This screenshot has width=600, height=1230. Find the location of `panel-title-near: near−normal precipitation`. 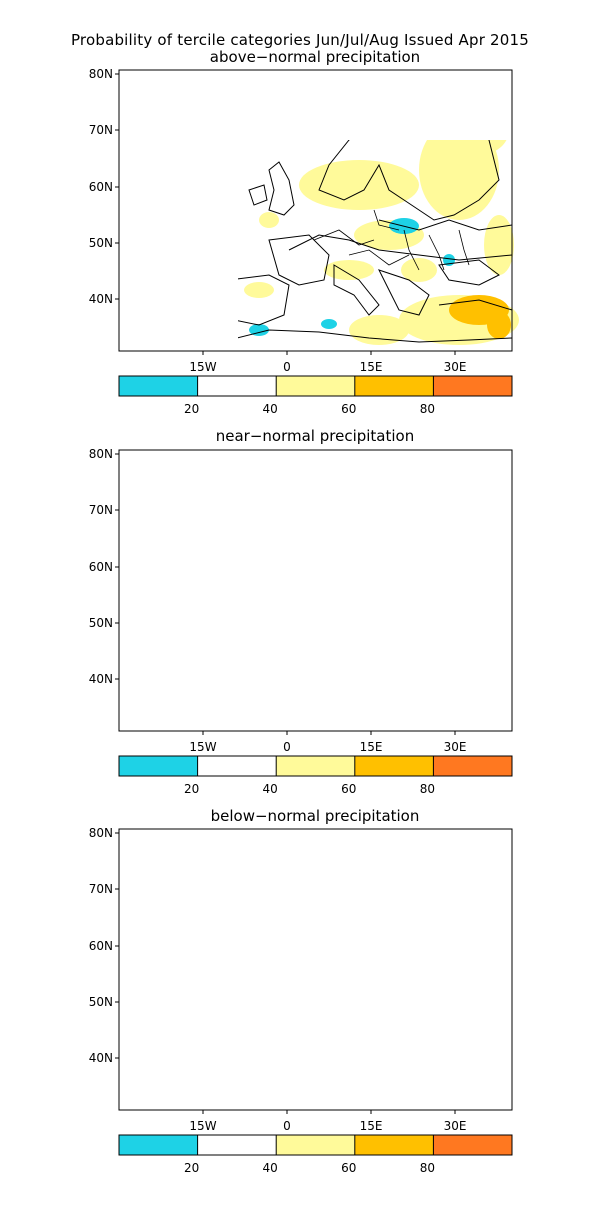

panel-title-near: near−normal precipitation is located at coordinates (315, 436).